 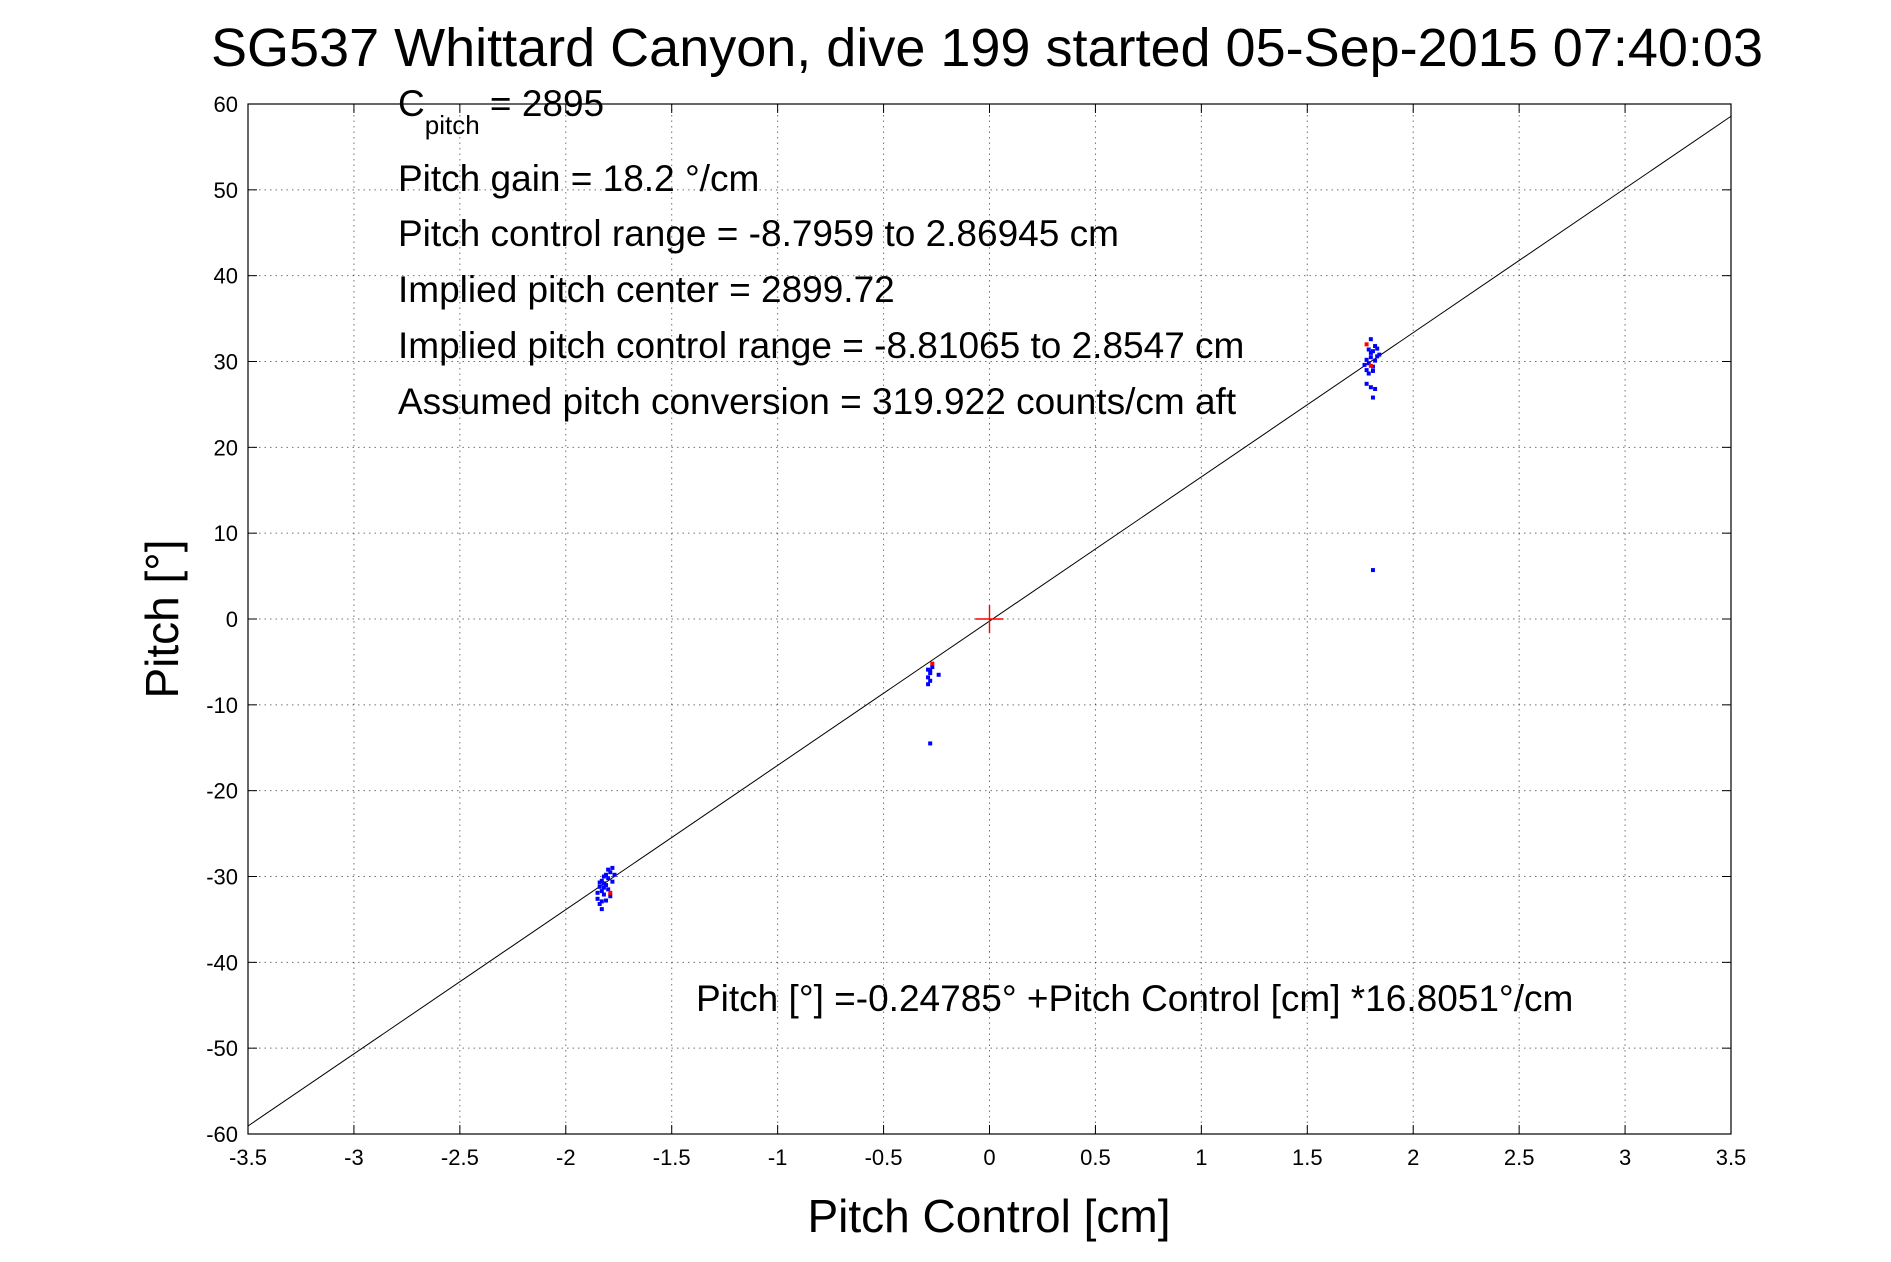 I want to click on y-tick-label: 50, so click(x=226, y=190).